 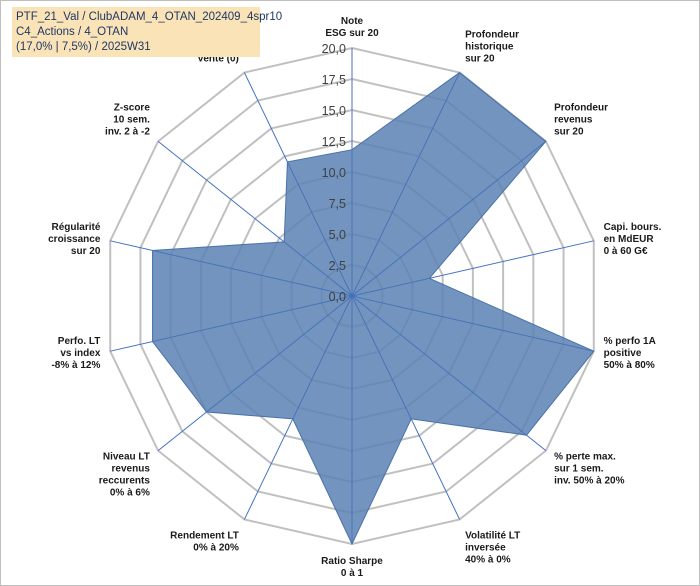 What do you see at coordinates (589, 481) in the screenshot?
I see `axis-label-line: inv. 50% à 20%` at bounding box center [589, 481].